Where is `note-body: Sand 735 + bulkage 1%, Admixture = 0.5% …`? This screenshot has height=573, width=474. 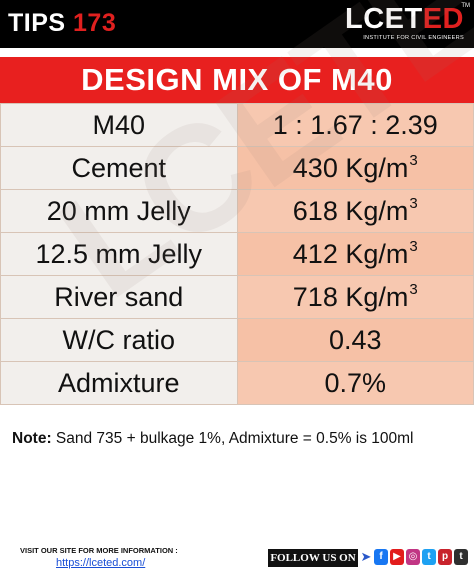
note-body: Sand 735 + bulkage 1%, Admixture = 0.5% … is located at coordinates (232, 438).